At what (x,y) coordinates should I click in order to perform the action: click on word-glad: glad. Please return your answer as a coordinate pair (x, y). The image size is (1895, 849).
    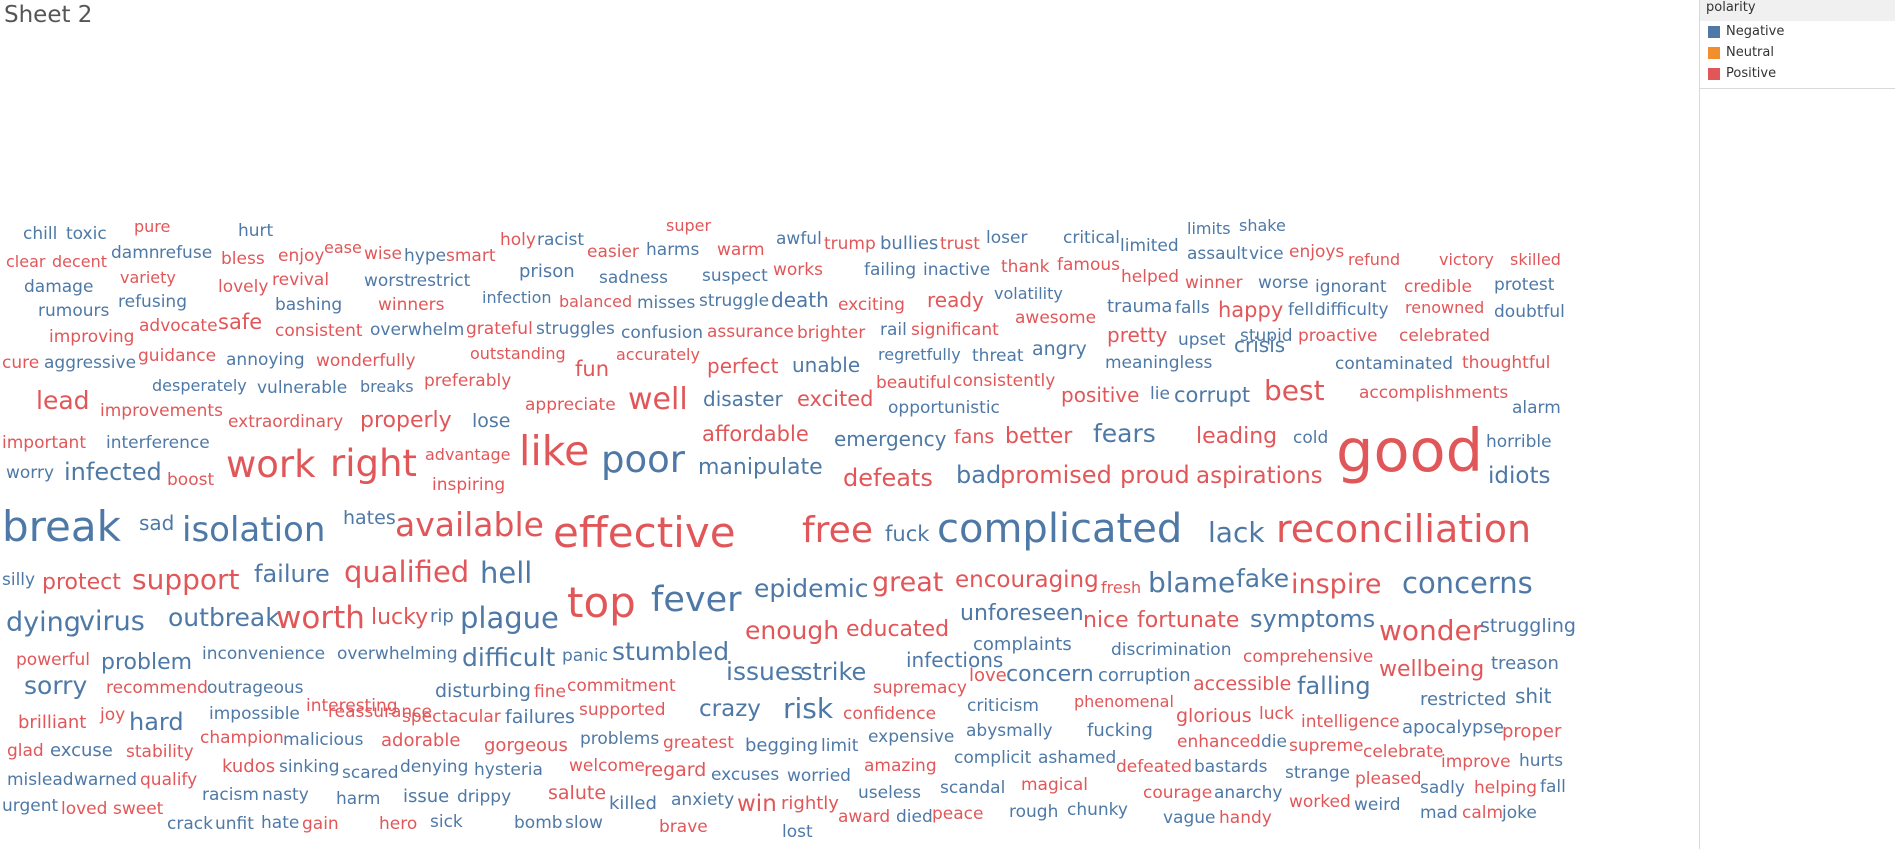
    Looking at the image, I should click on (25, 751).